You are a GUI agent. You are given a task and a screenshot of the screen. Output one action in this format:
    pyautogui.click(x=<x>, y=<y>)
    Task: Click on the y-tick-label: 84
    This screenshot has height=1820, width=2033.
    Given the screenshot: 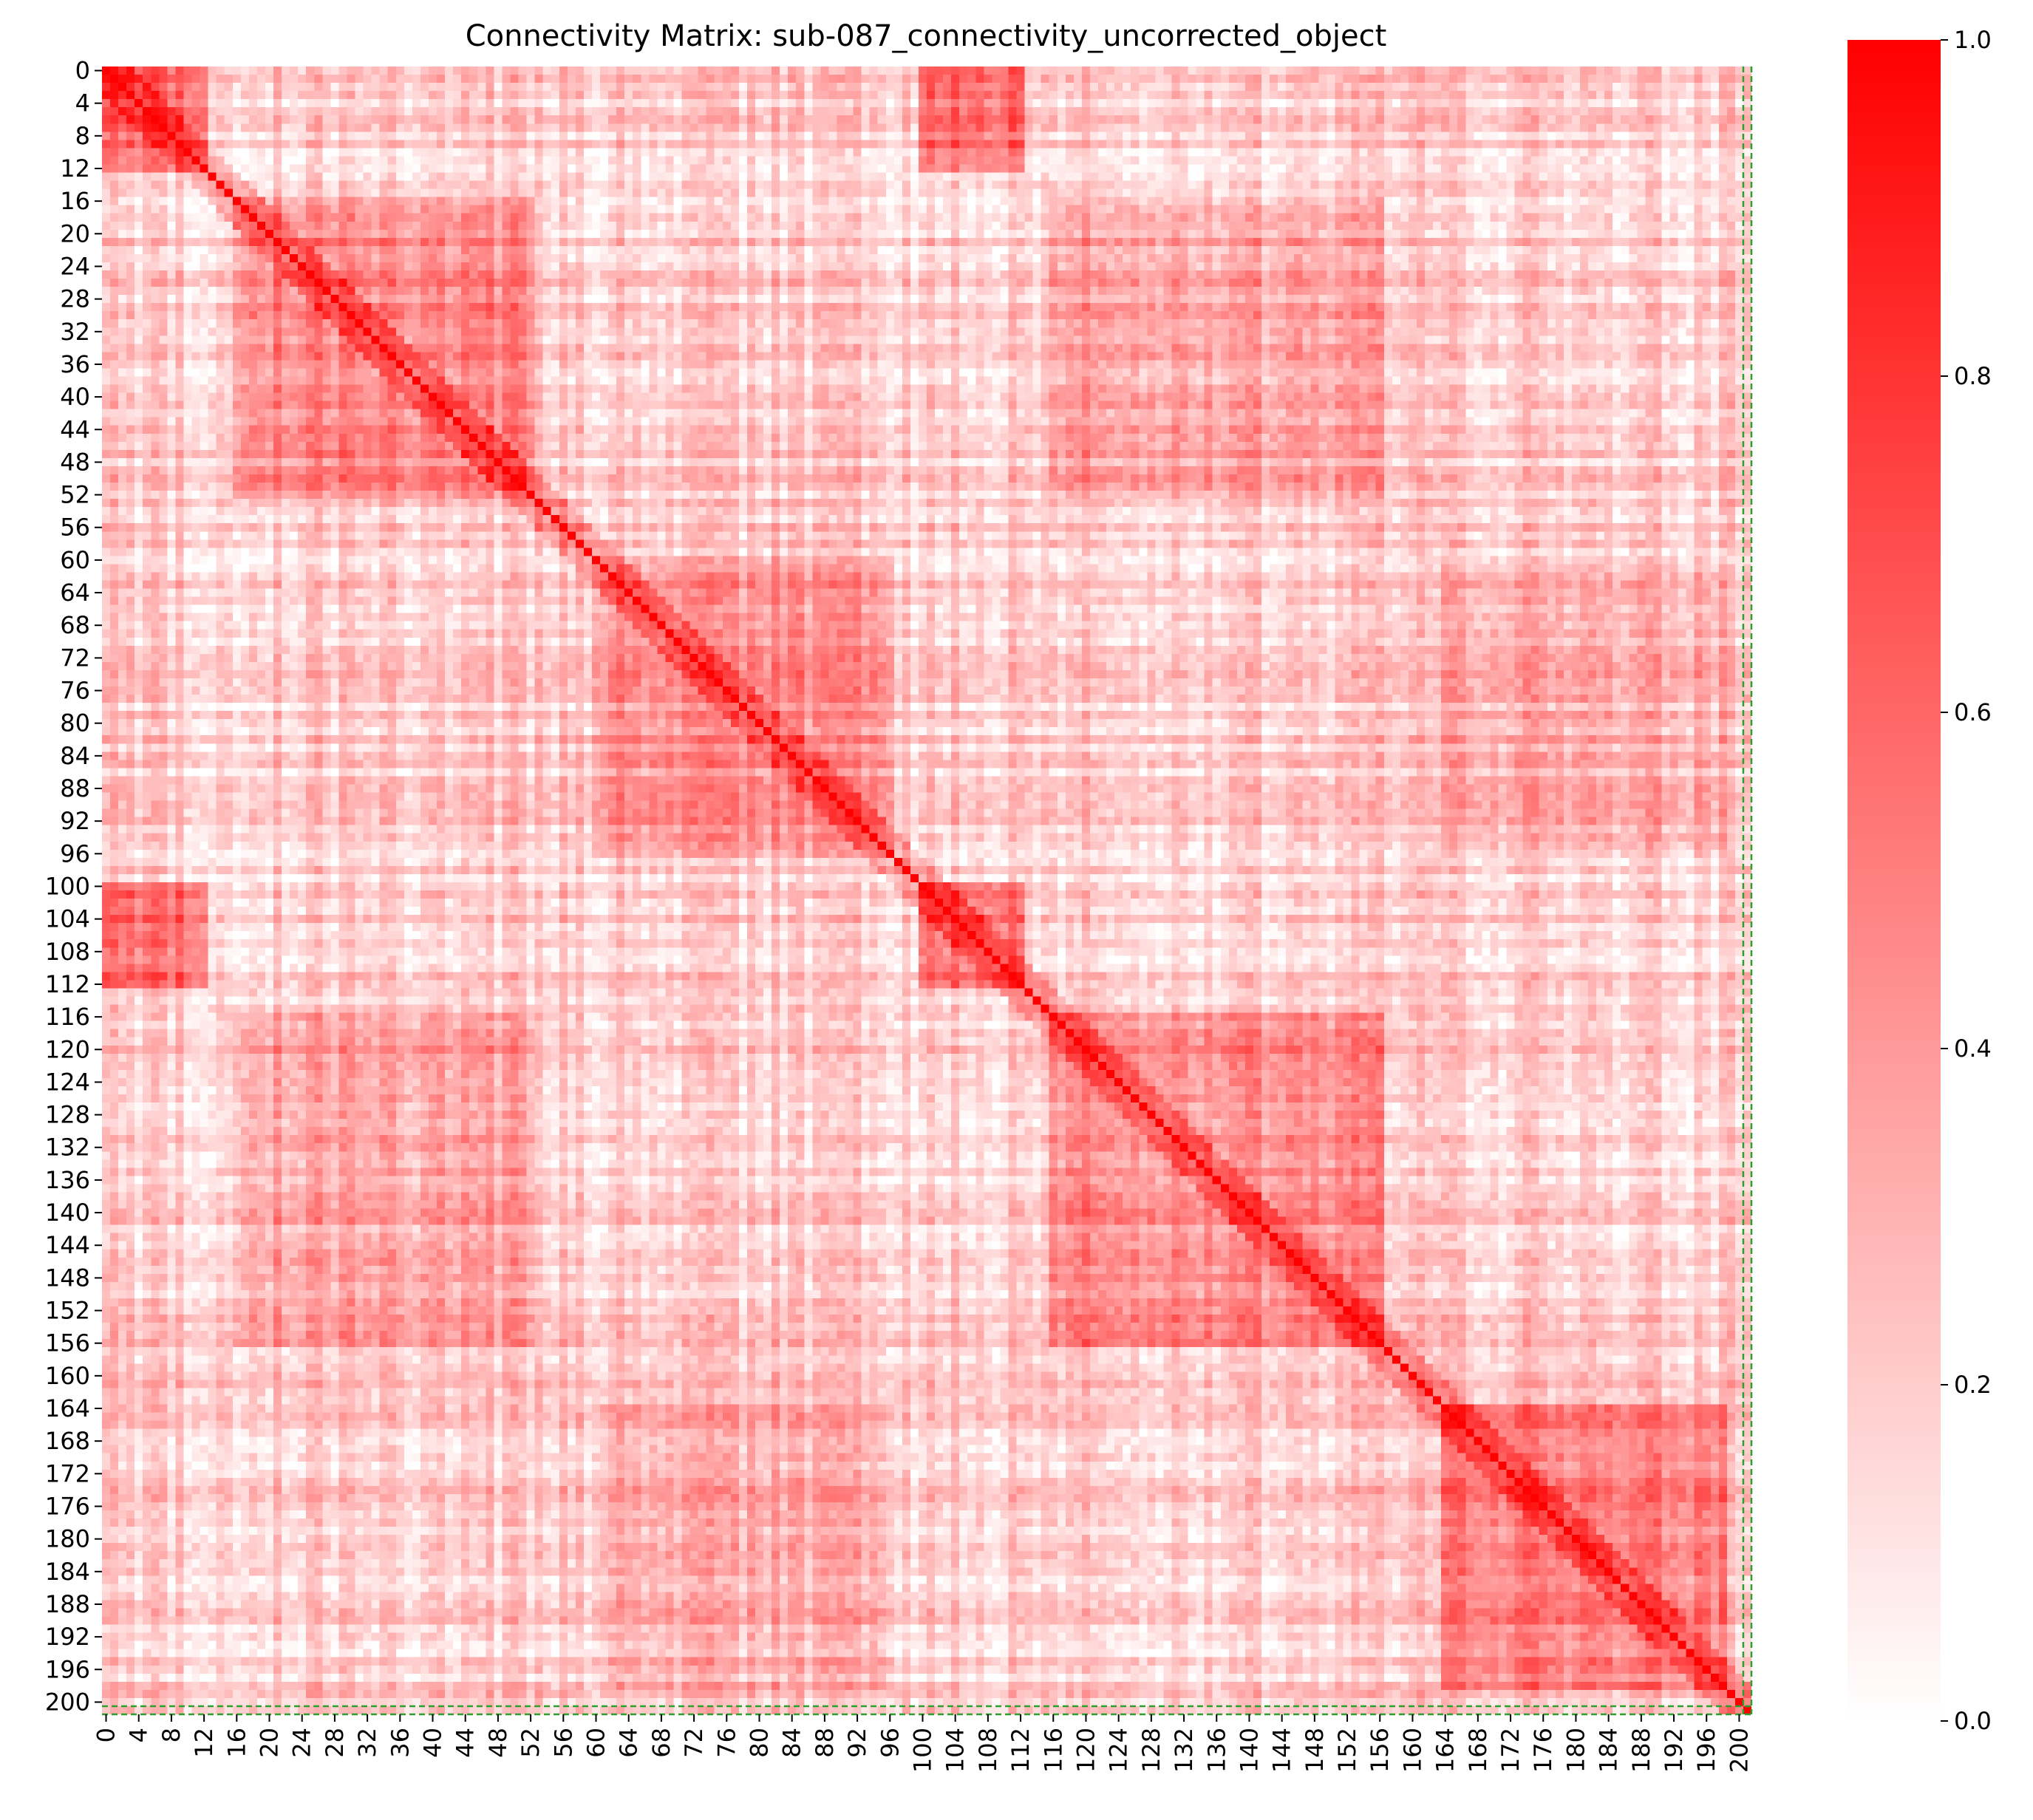 What is the action you would take?
    pyautogui.click(x=75, y=756)
    